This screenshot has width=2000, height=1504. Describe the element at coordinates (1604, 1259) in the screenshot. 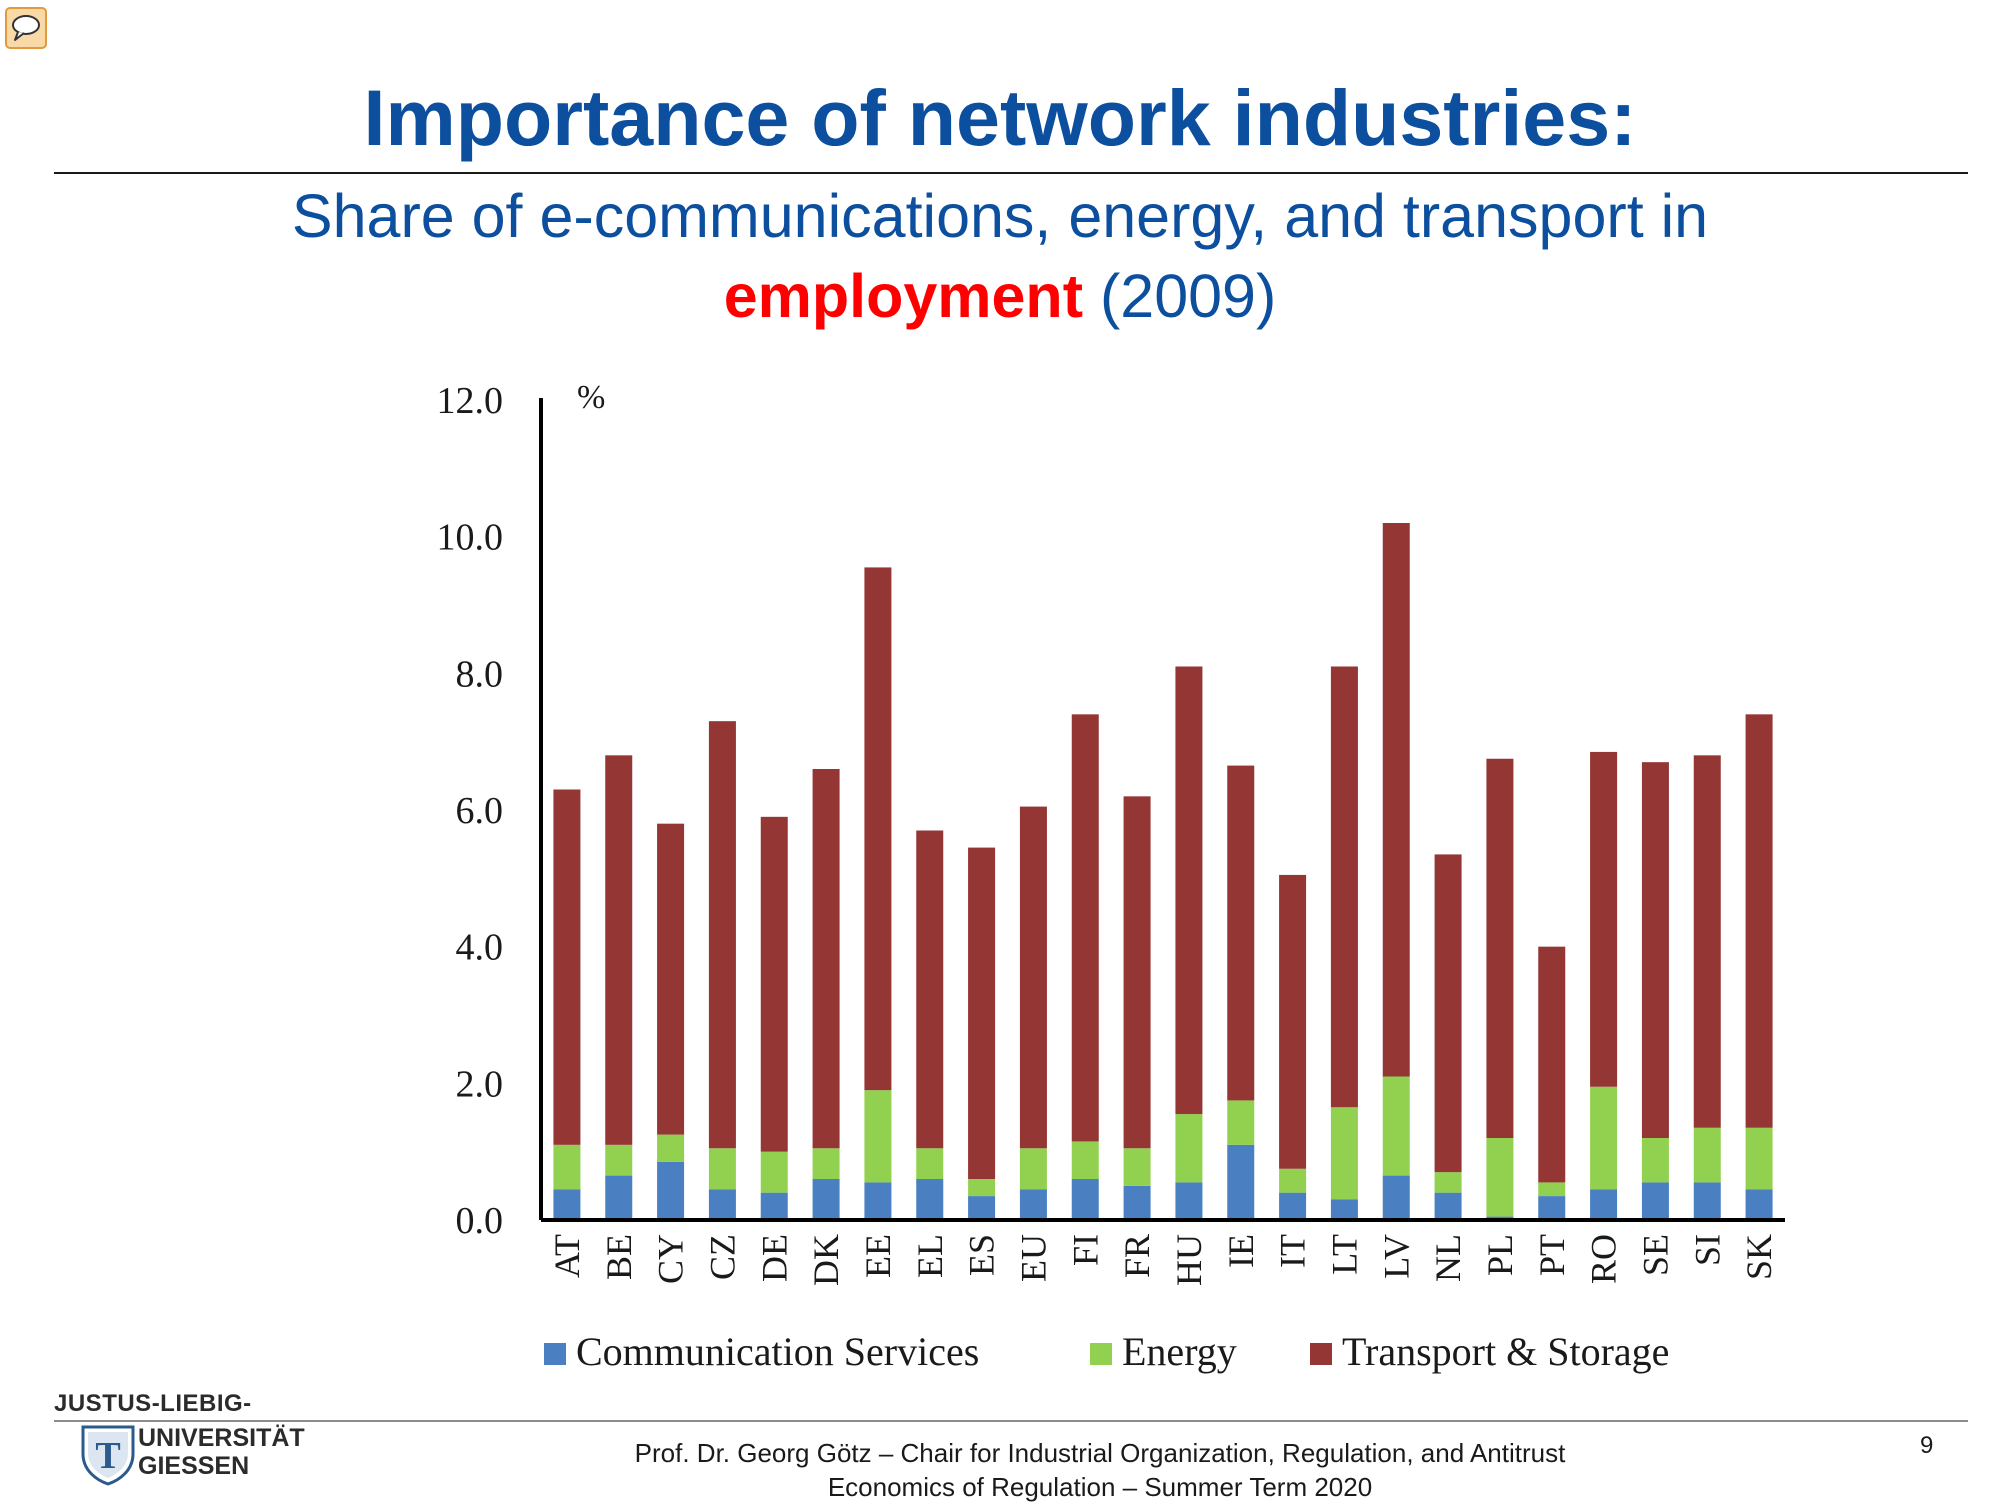

I see `x-tick-label-ro: RO` at that location.